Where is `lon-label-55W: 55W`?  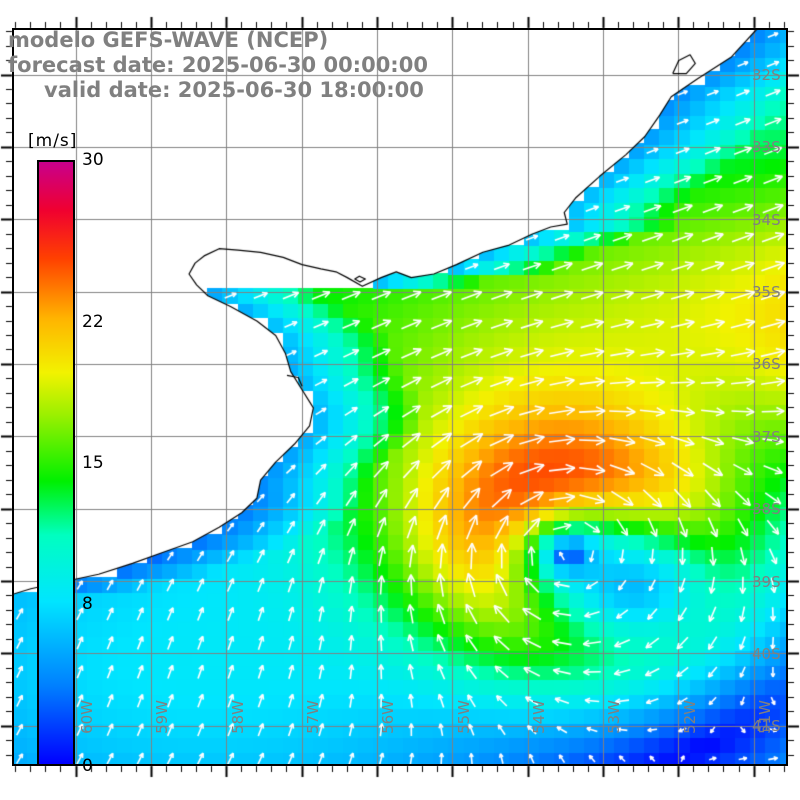
lon-label-55W: 55W is located at coordinates (463, 717).